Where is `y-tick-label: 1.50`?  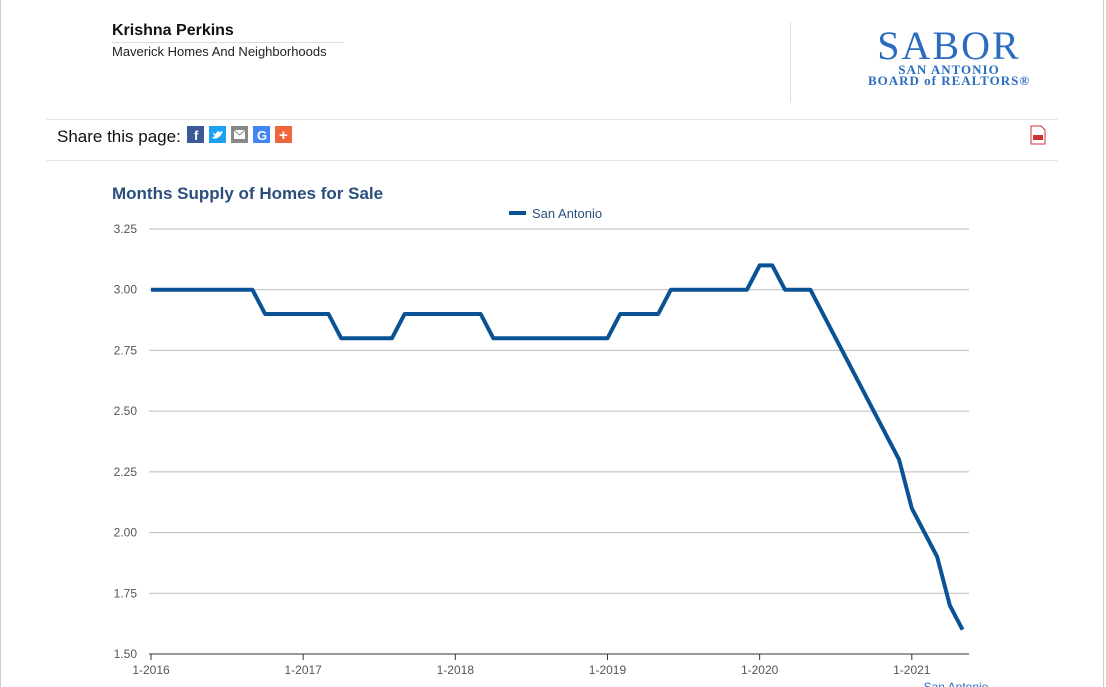
y-tick-label: 1.50 is located at coordinates (126, 654).